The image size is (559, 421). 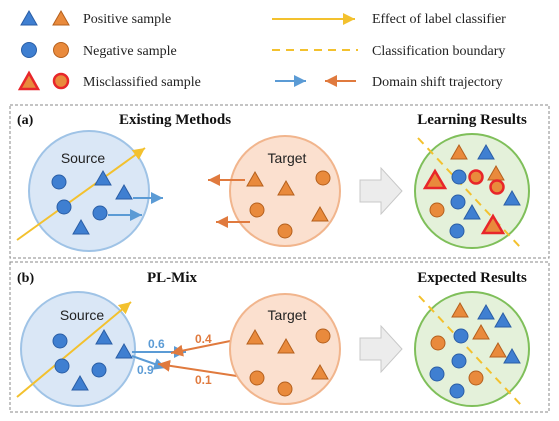 I want to click on misclassified-triangle-icon, so click(x=29, y=80).